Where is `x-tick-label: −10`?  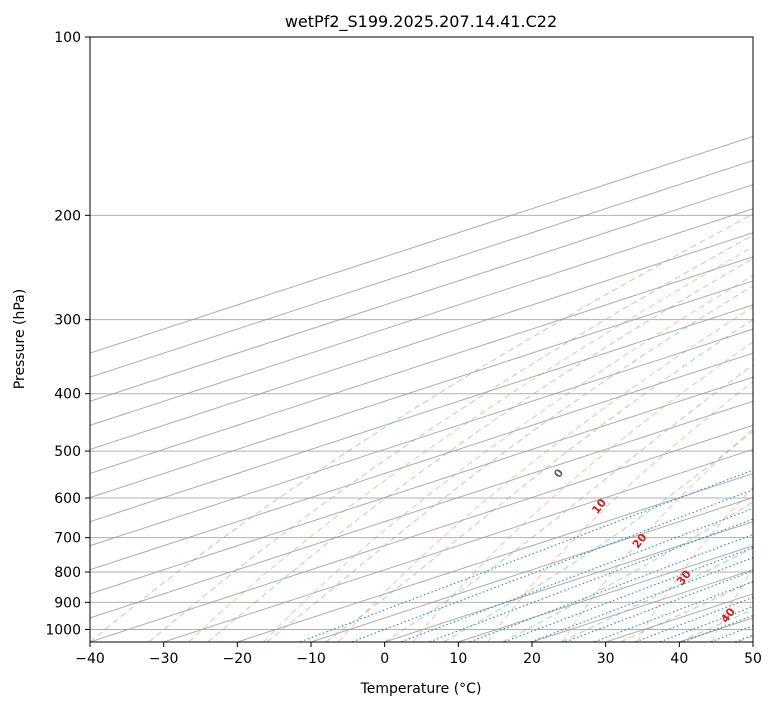
x-tick-label: −10 is located at coordinates (311, 659).